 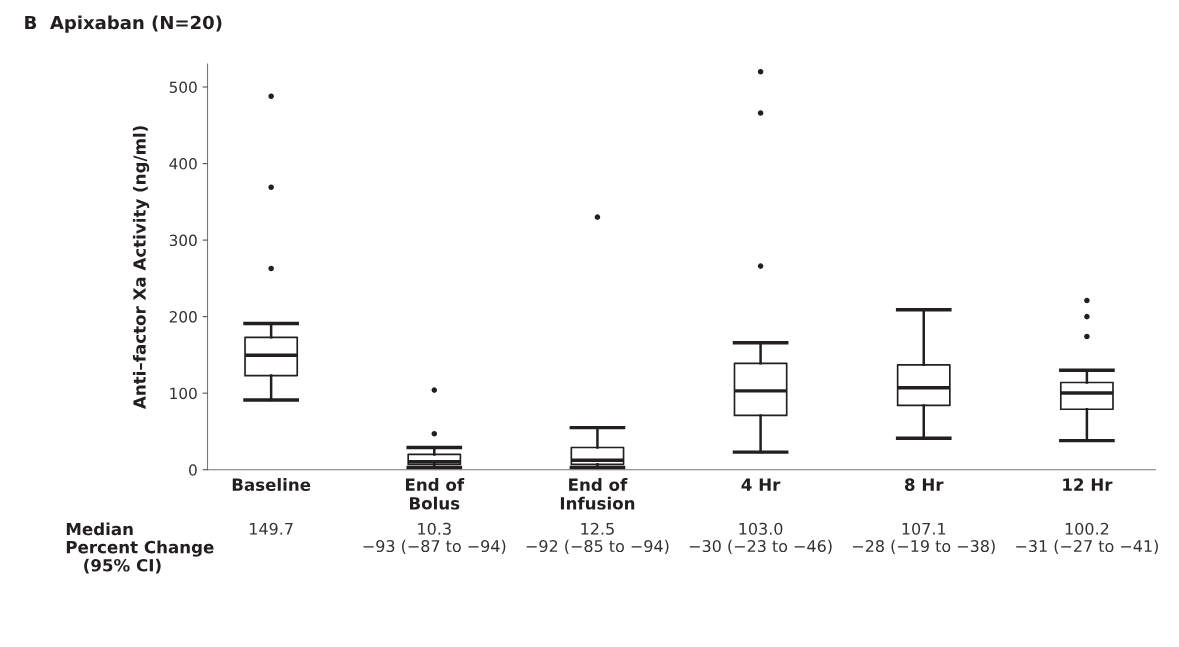 What do you see at coordinates (434, 538) in the screenshot?
I see `text: 10.3 −93 (−87 to −94)` at bounding box center [434, 538].